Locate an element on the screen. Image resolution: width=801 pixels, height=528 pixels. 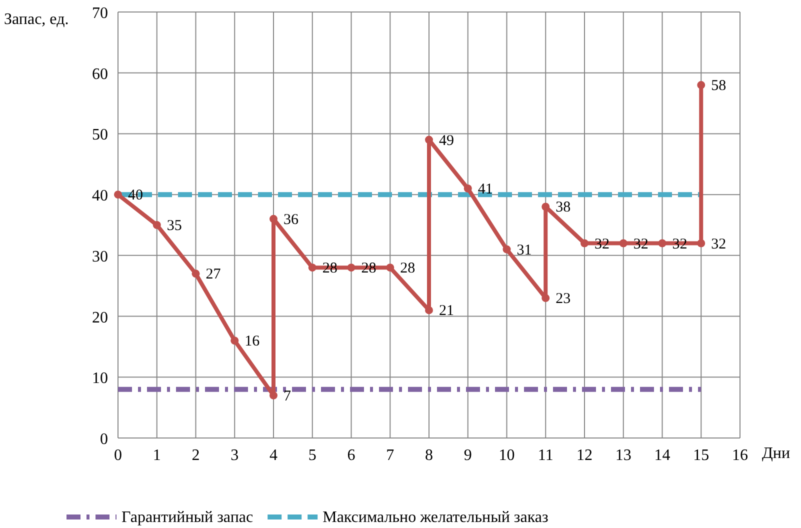
y-axis-title: Запас, ед. is located at coordinates (36, 19).